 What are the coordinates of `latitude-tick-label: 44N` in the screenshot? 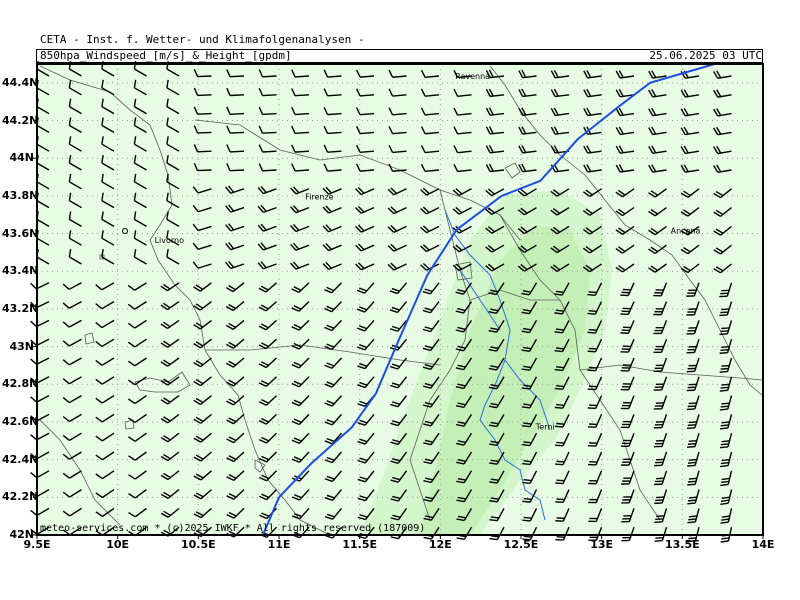 It's located at (21, 158).